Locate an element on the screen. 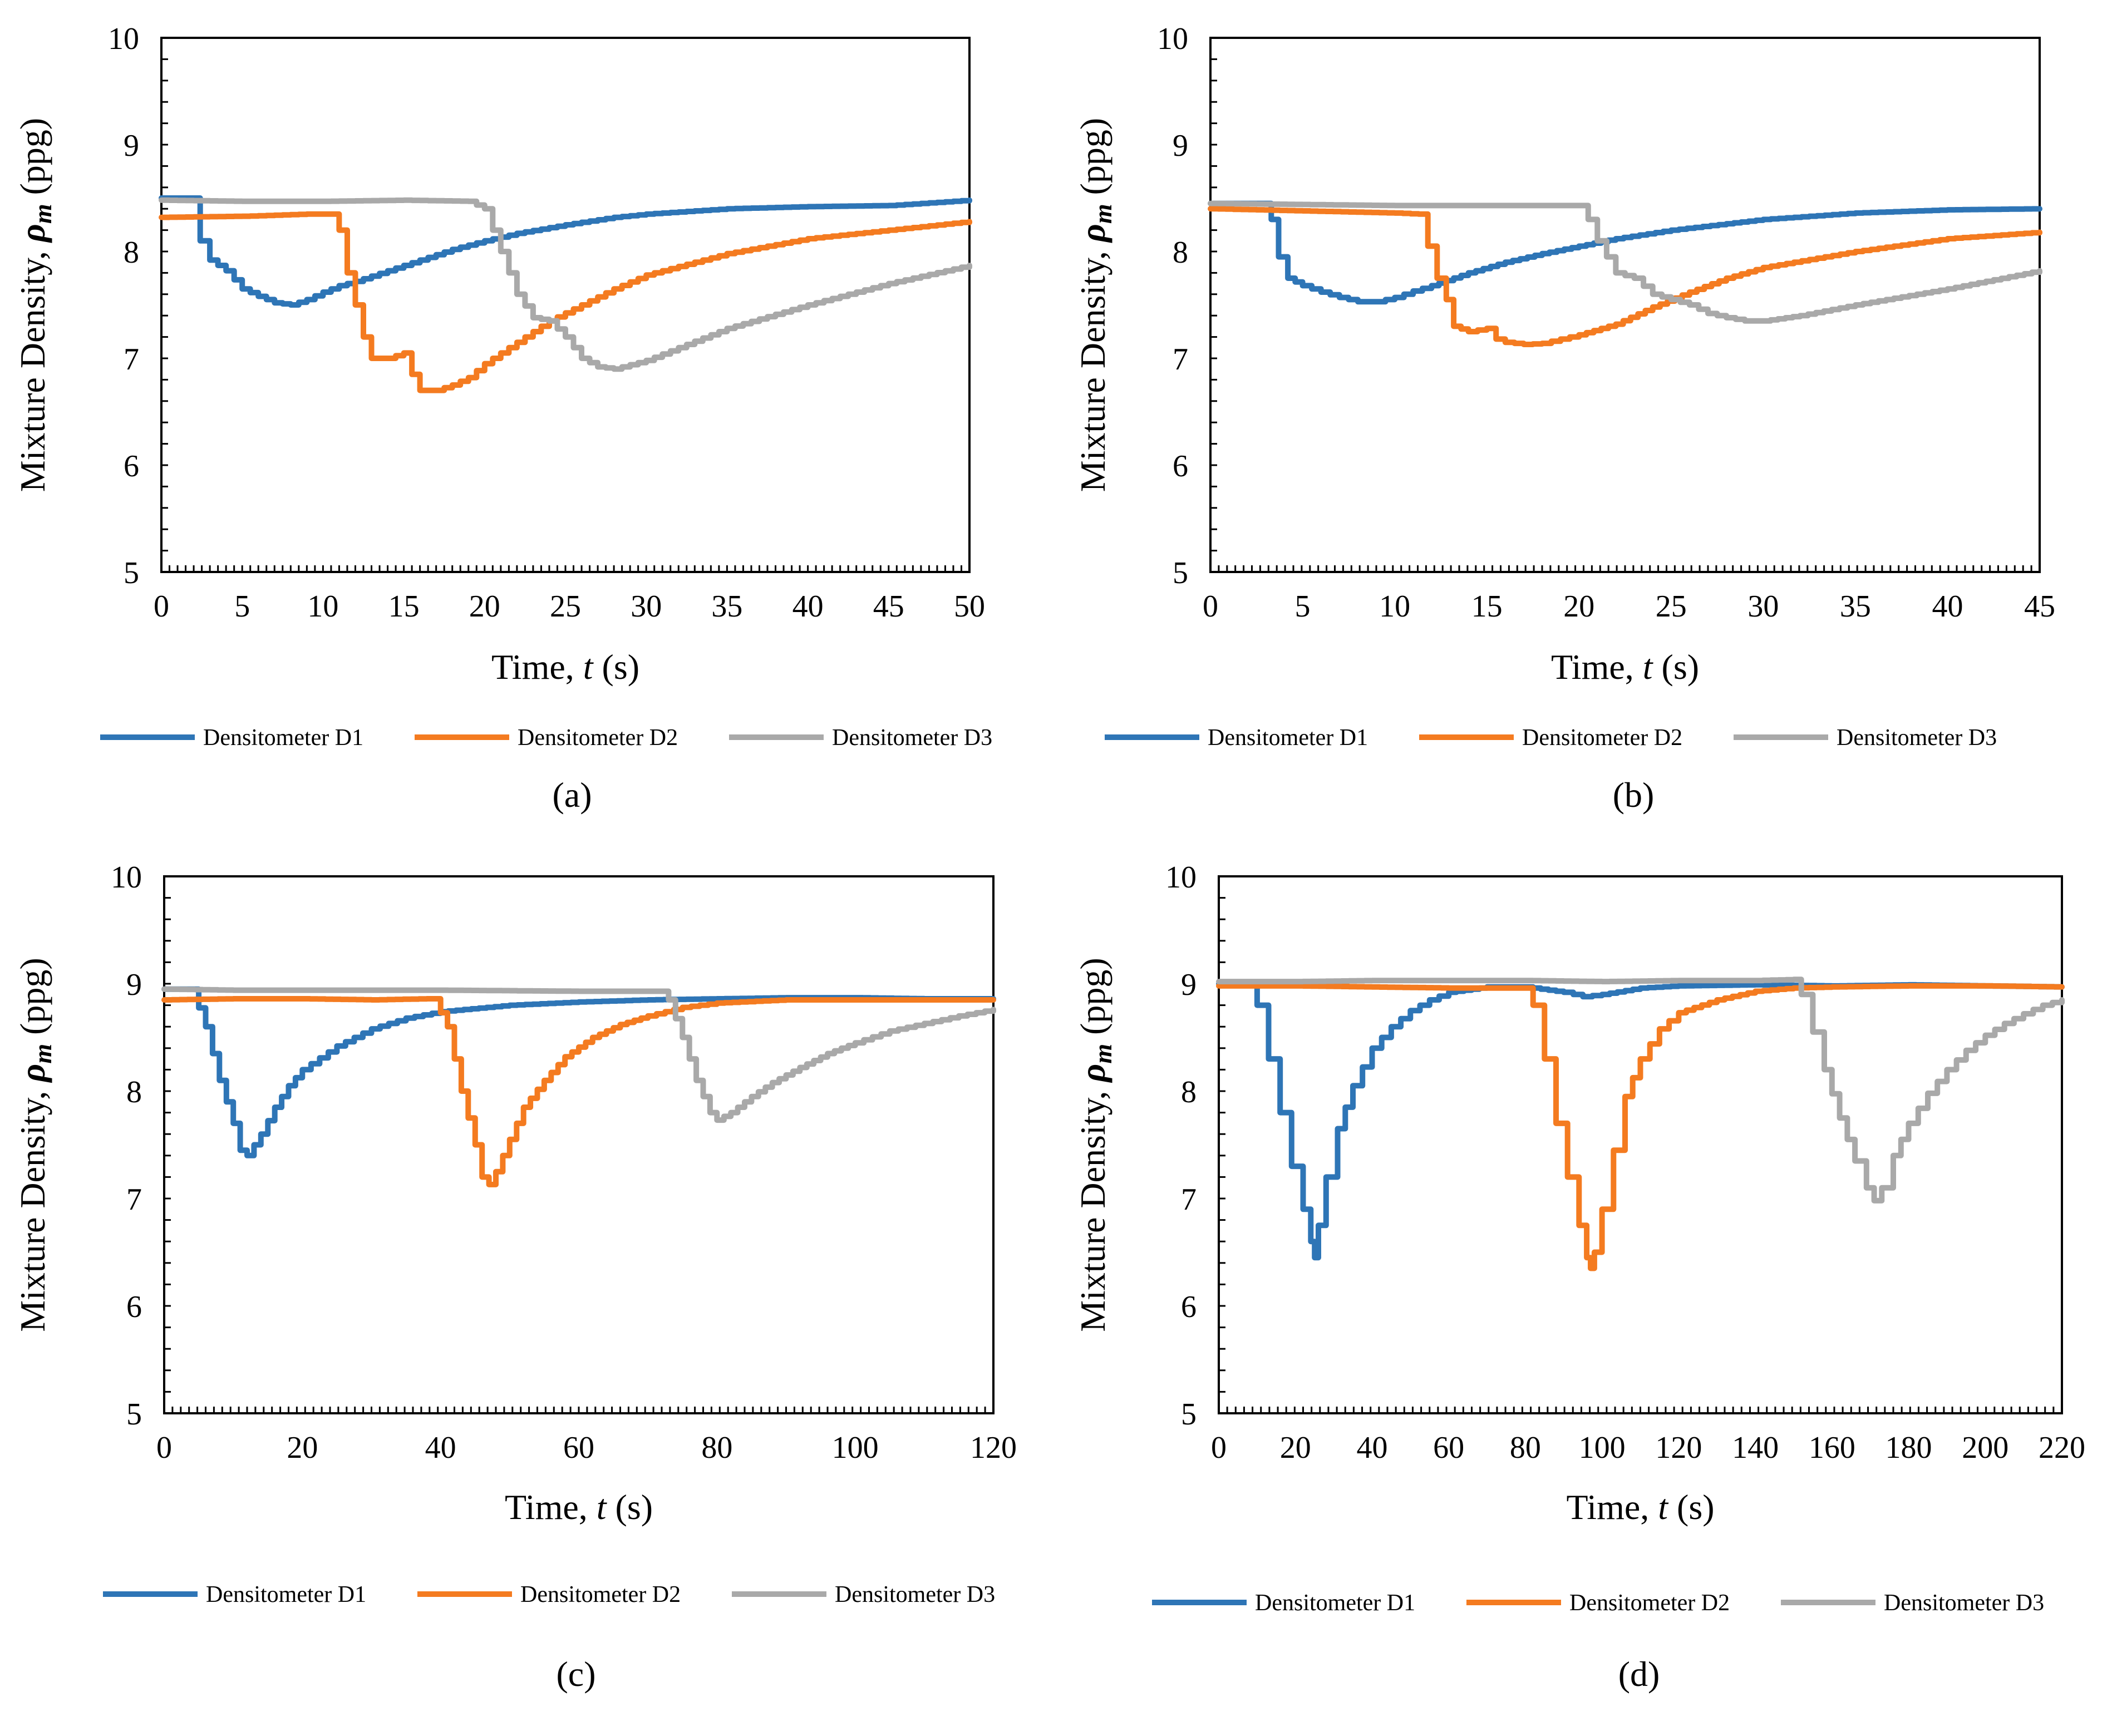  panel-caption: (d) is located at coordinates (1639, 1674).